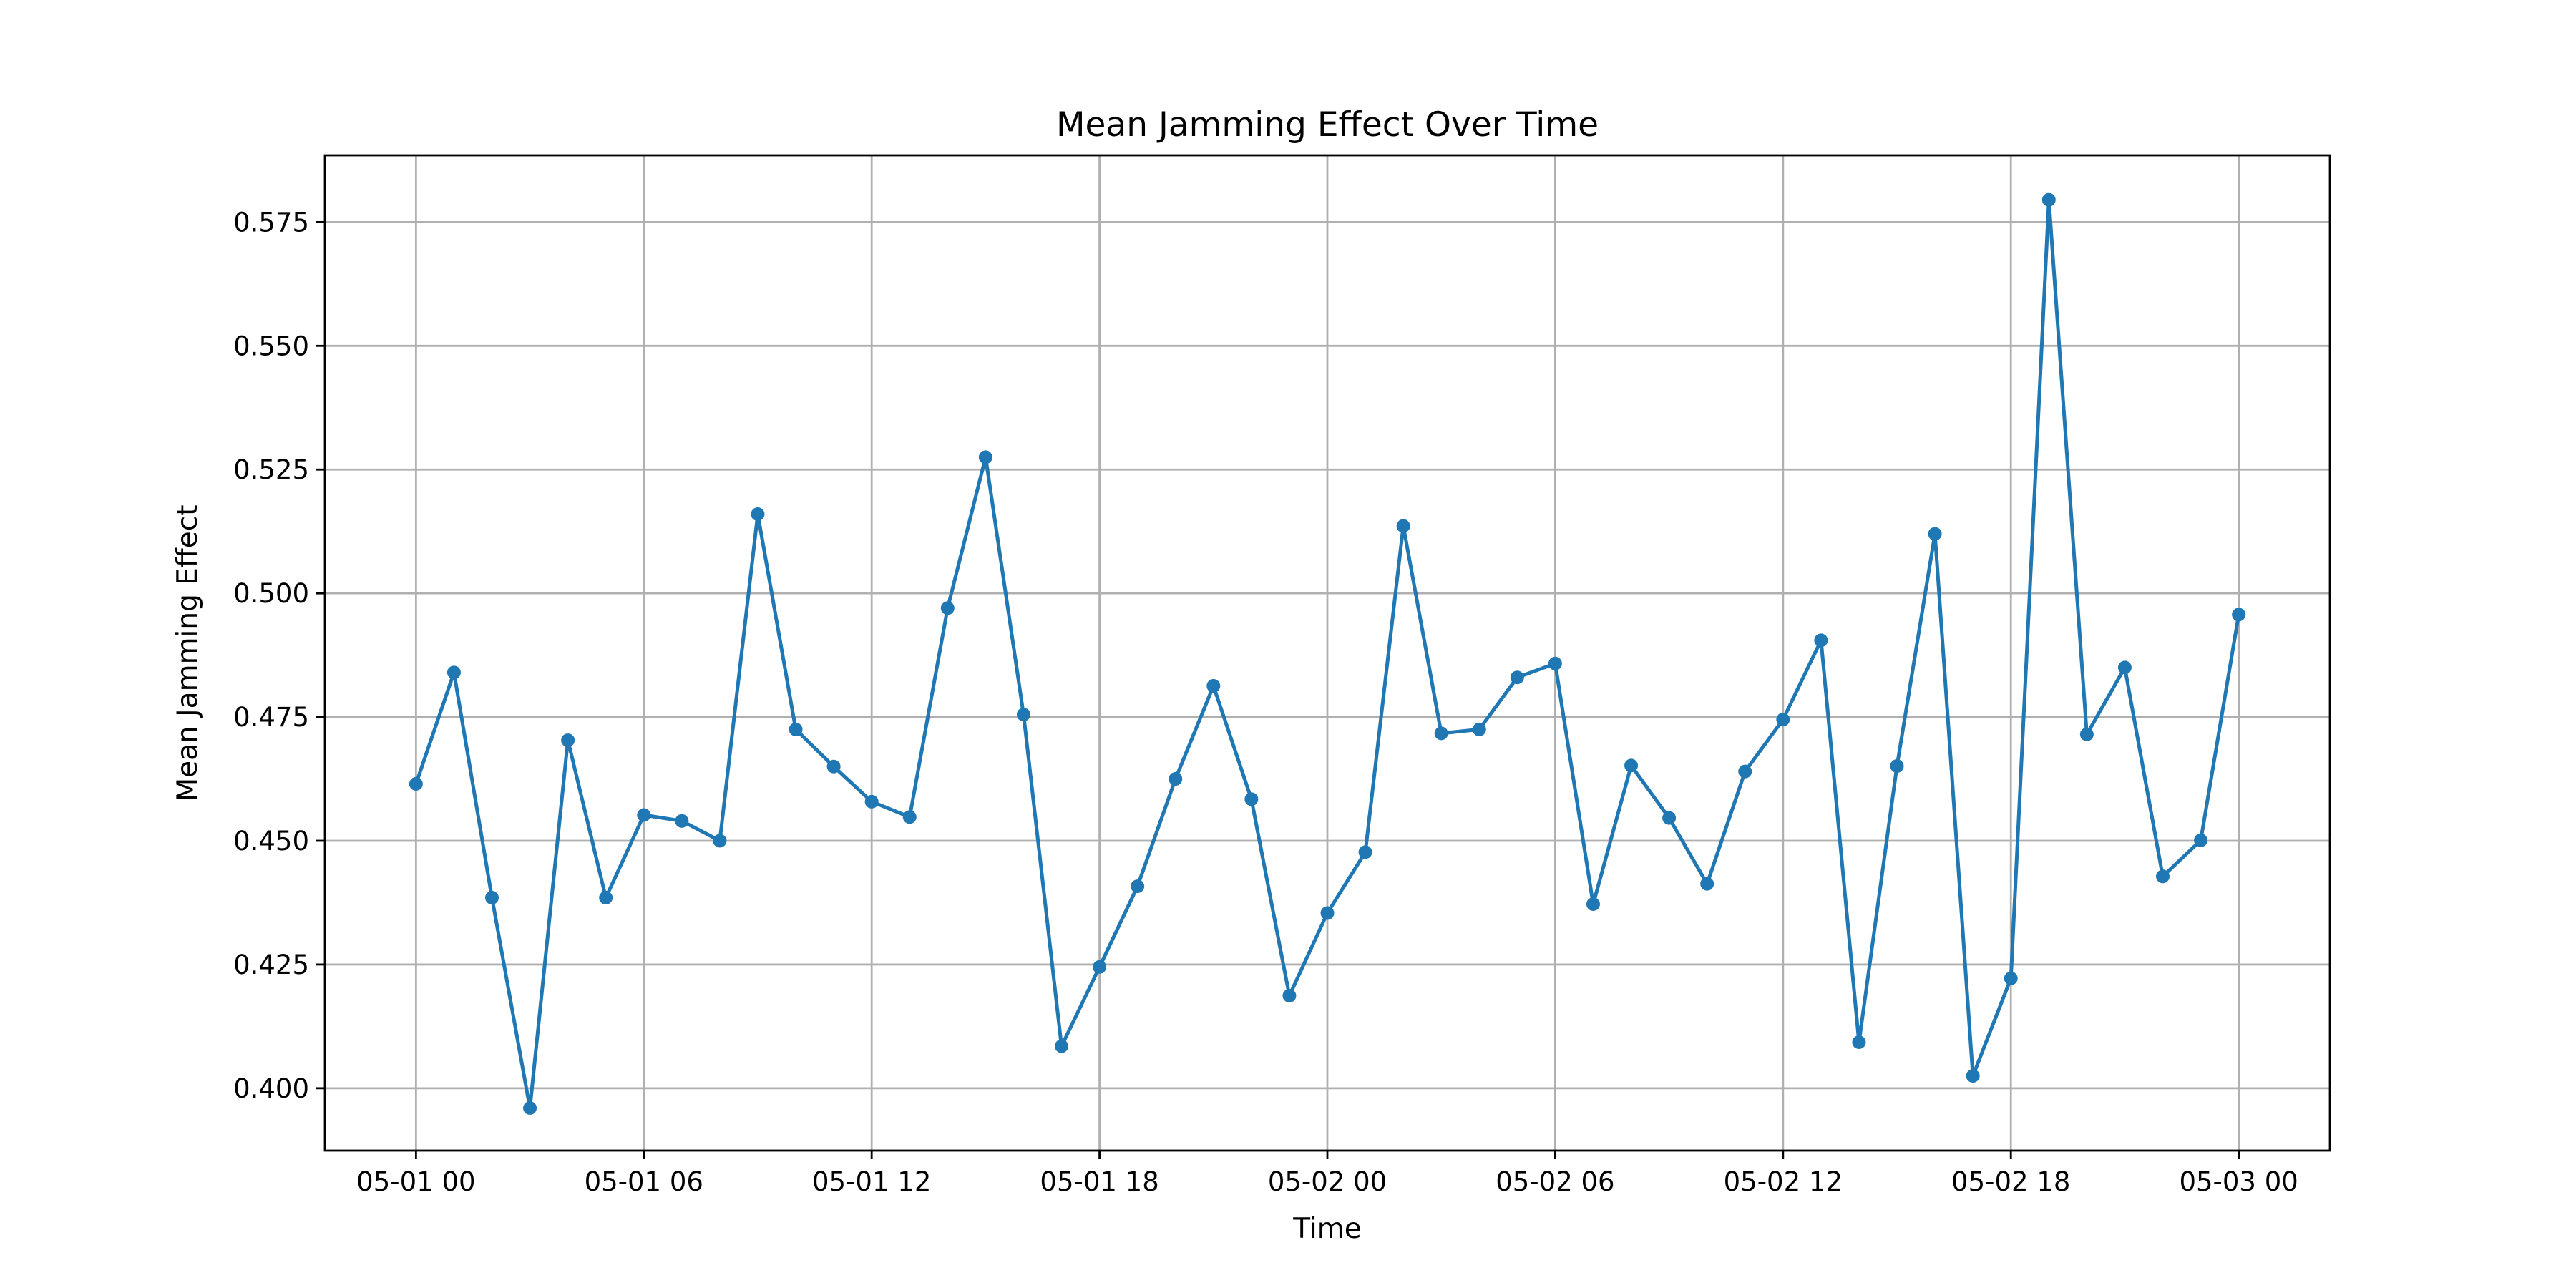 This screenshot has width=2576, height=1288. I want to click on x-tick-label: 05-02 00, so click(1327, 1181).